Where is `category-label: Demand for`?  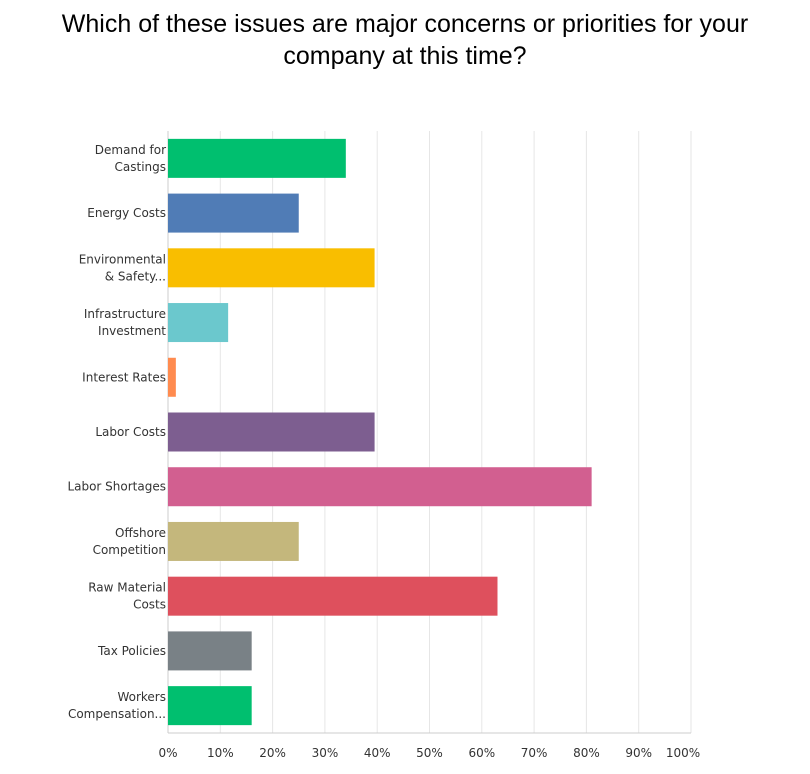 category-label: Demand for is located at coordinates (130, 150).